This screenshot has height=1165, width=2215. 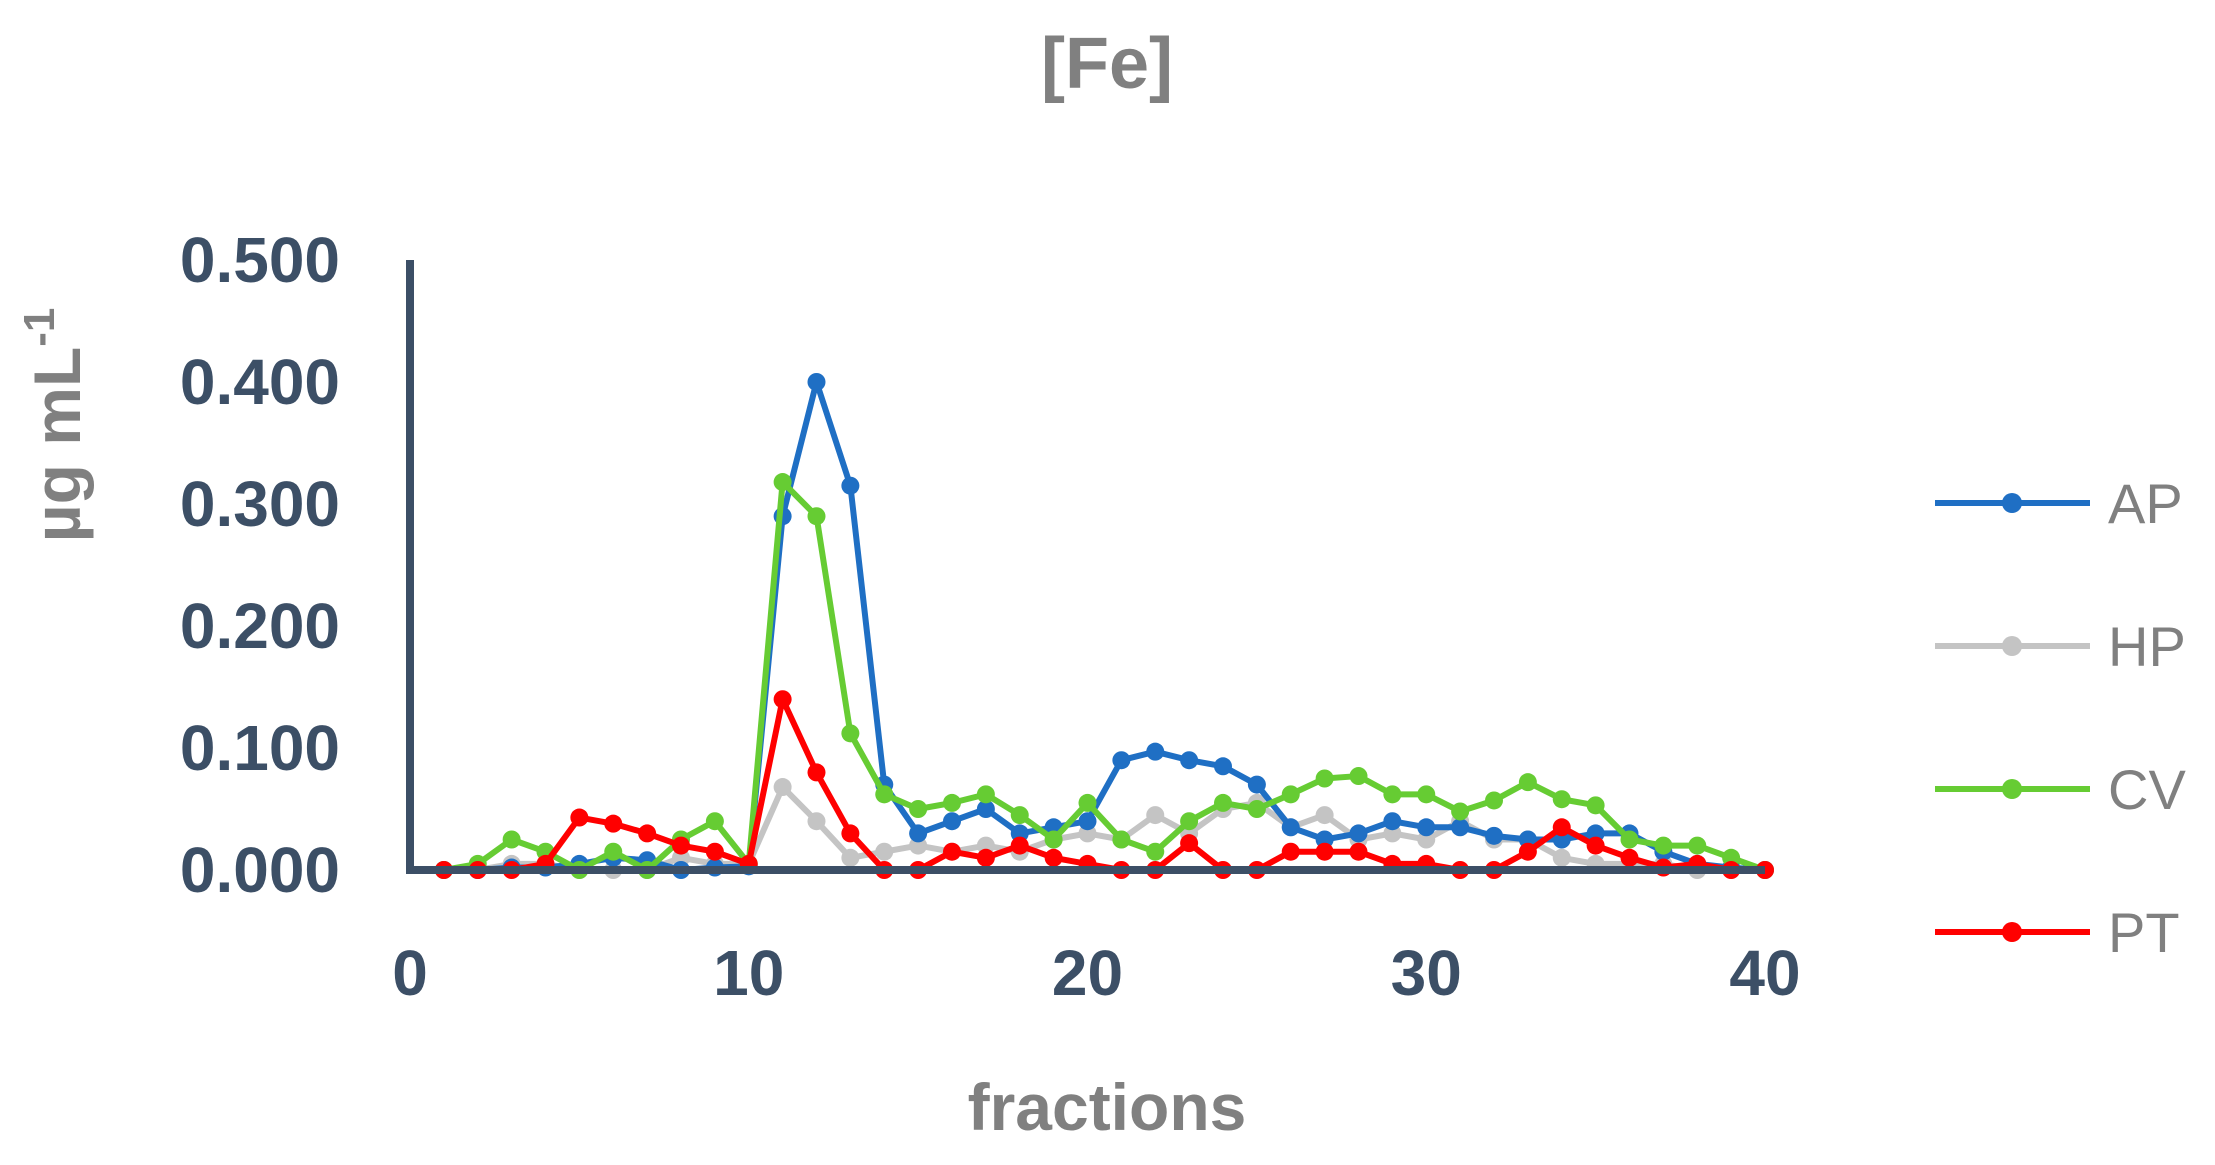 What do you see at coordinates (260, 626) in the screenshot?
I see `y-tick-label: 0.200` at bounding box center [260, 626].